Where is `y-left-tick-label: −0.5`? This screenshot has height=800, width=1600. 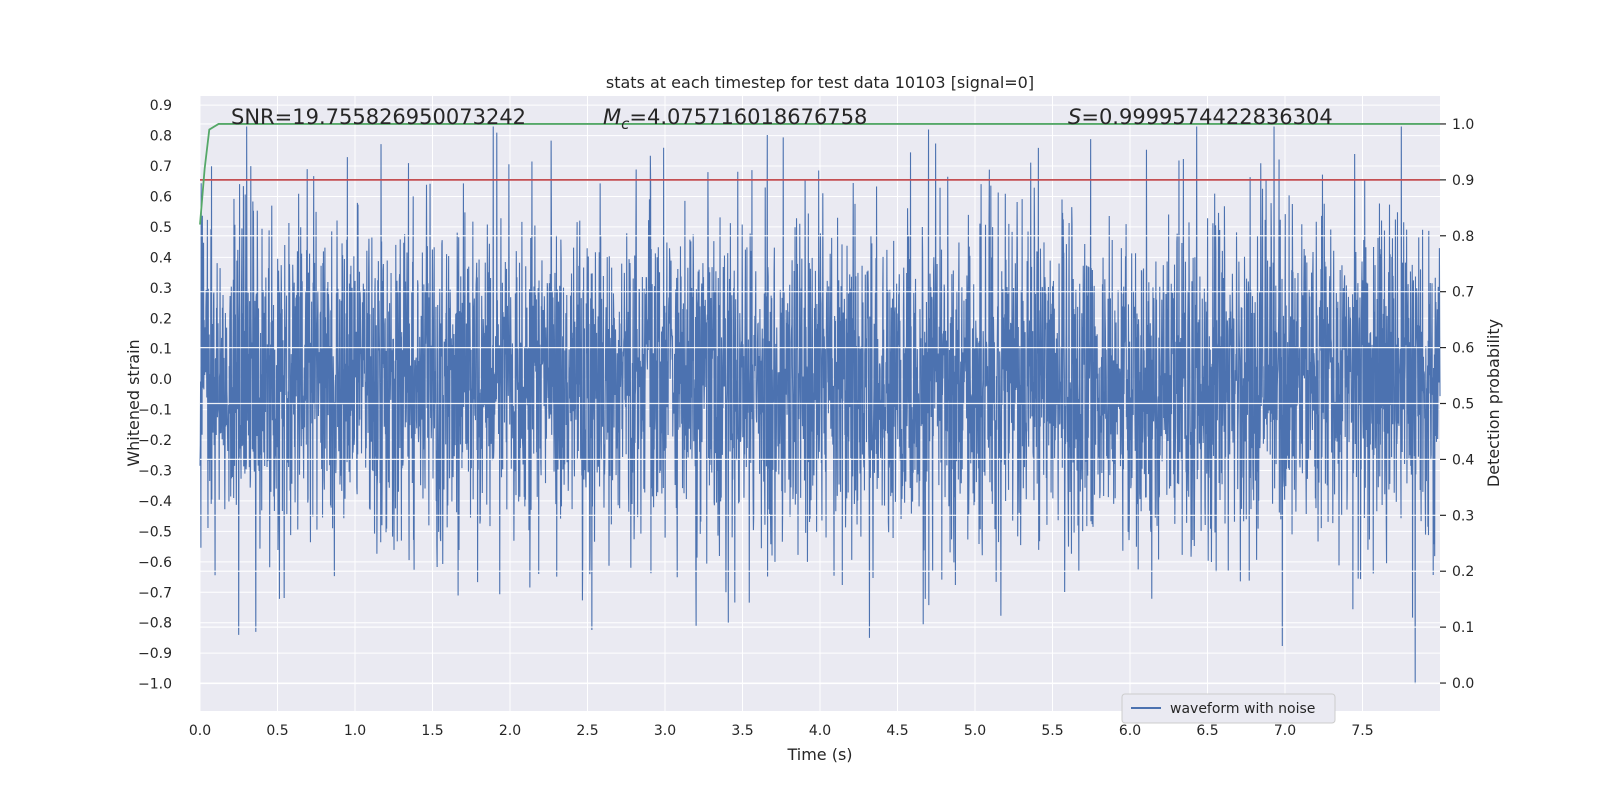
y-left-tick-label: −0.5 is located at coordinates (155, 532).